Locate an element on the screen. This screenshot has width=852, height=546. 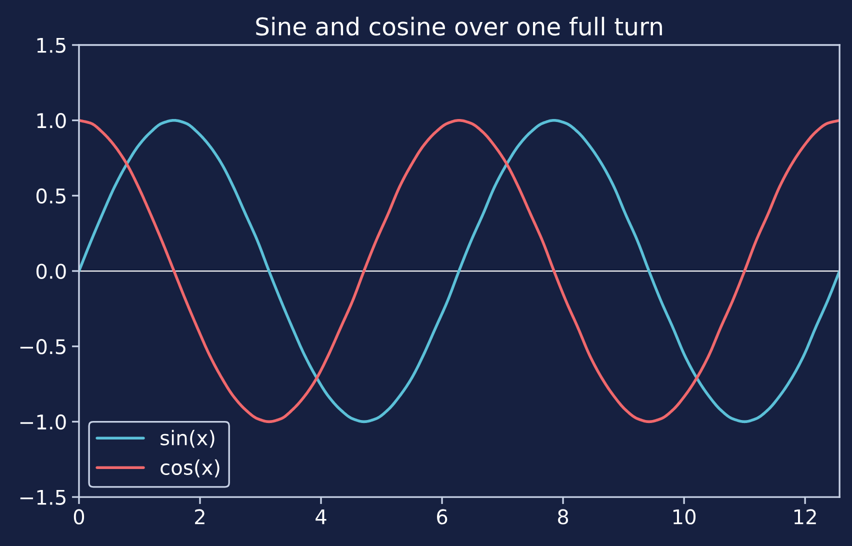
y-tick-label: −1.5 is located at coordinates (43, 497).